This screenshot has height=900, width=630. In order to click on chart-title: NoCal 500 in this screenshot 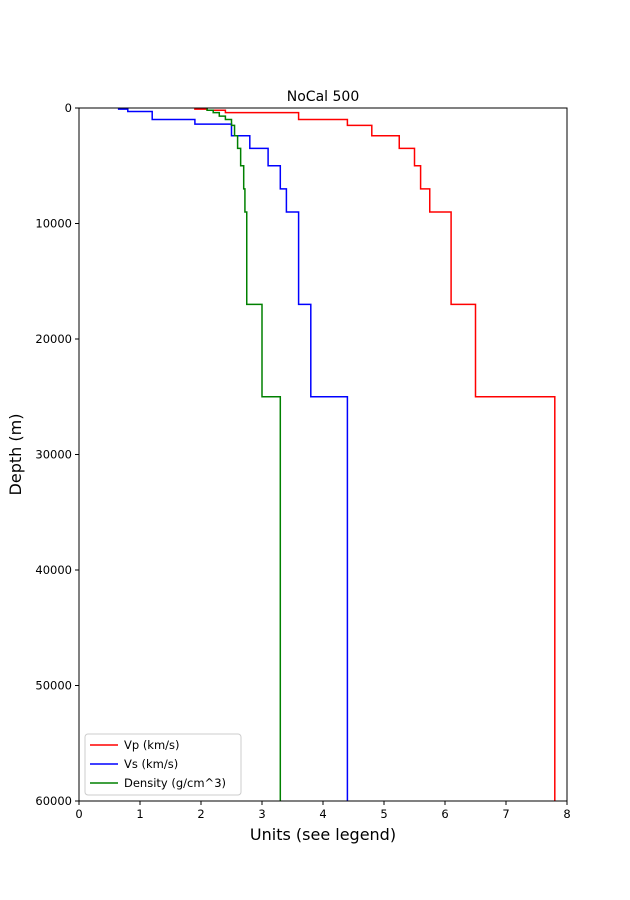, I will do `click(323, 97)`.